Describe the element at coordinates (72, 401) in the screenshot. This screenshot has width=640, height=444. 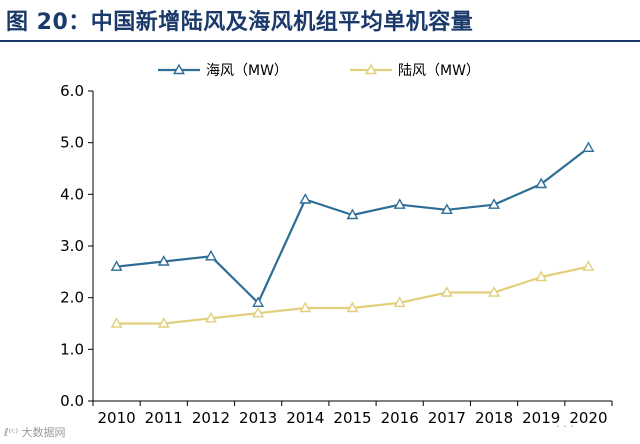
I see `y-tick-label: 0.0` at that location.